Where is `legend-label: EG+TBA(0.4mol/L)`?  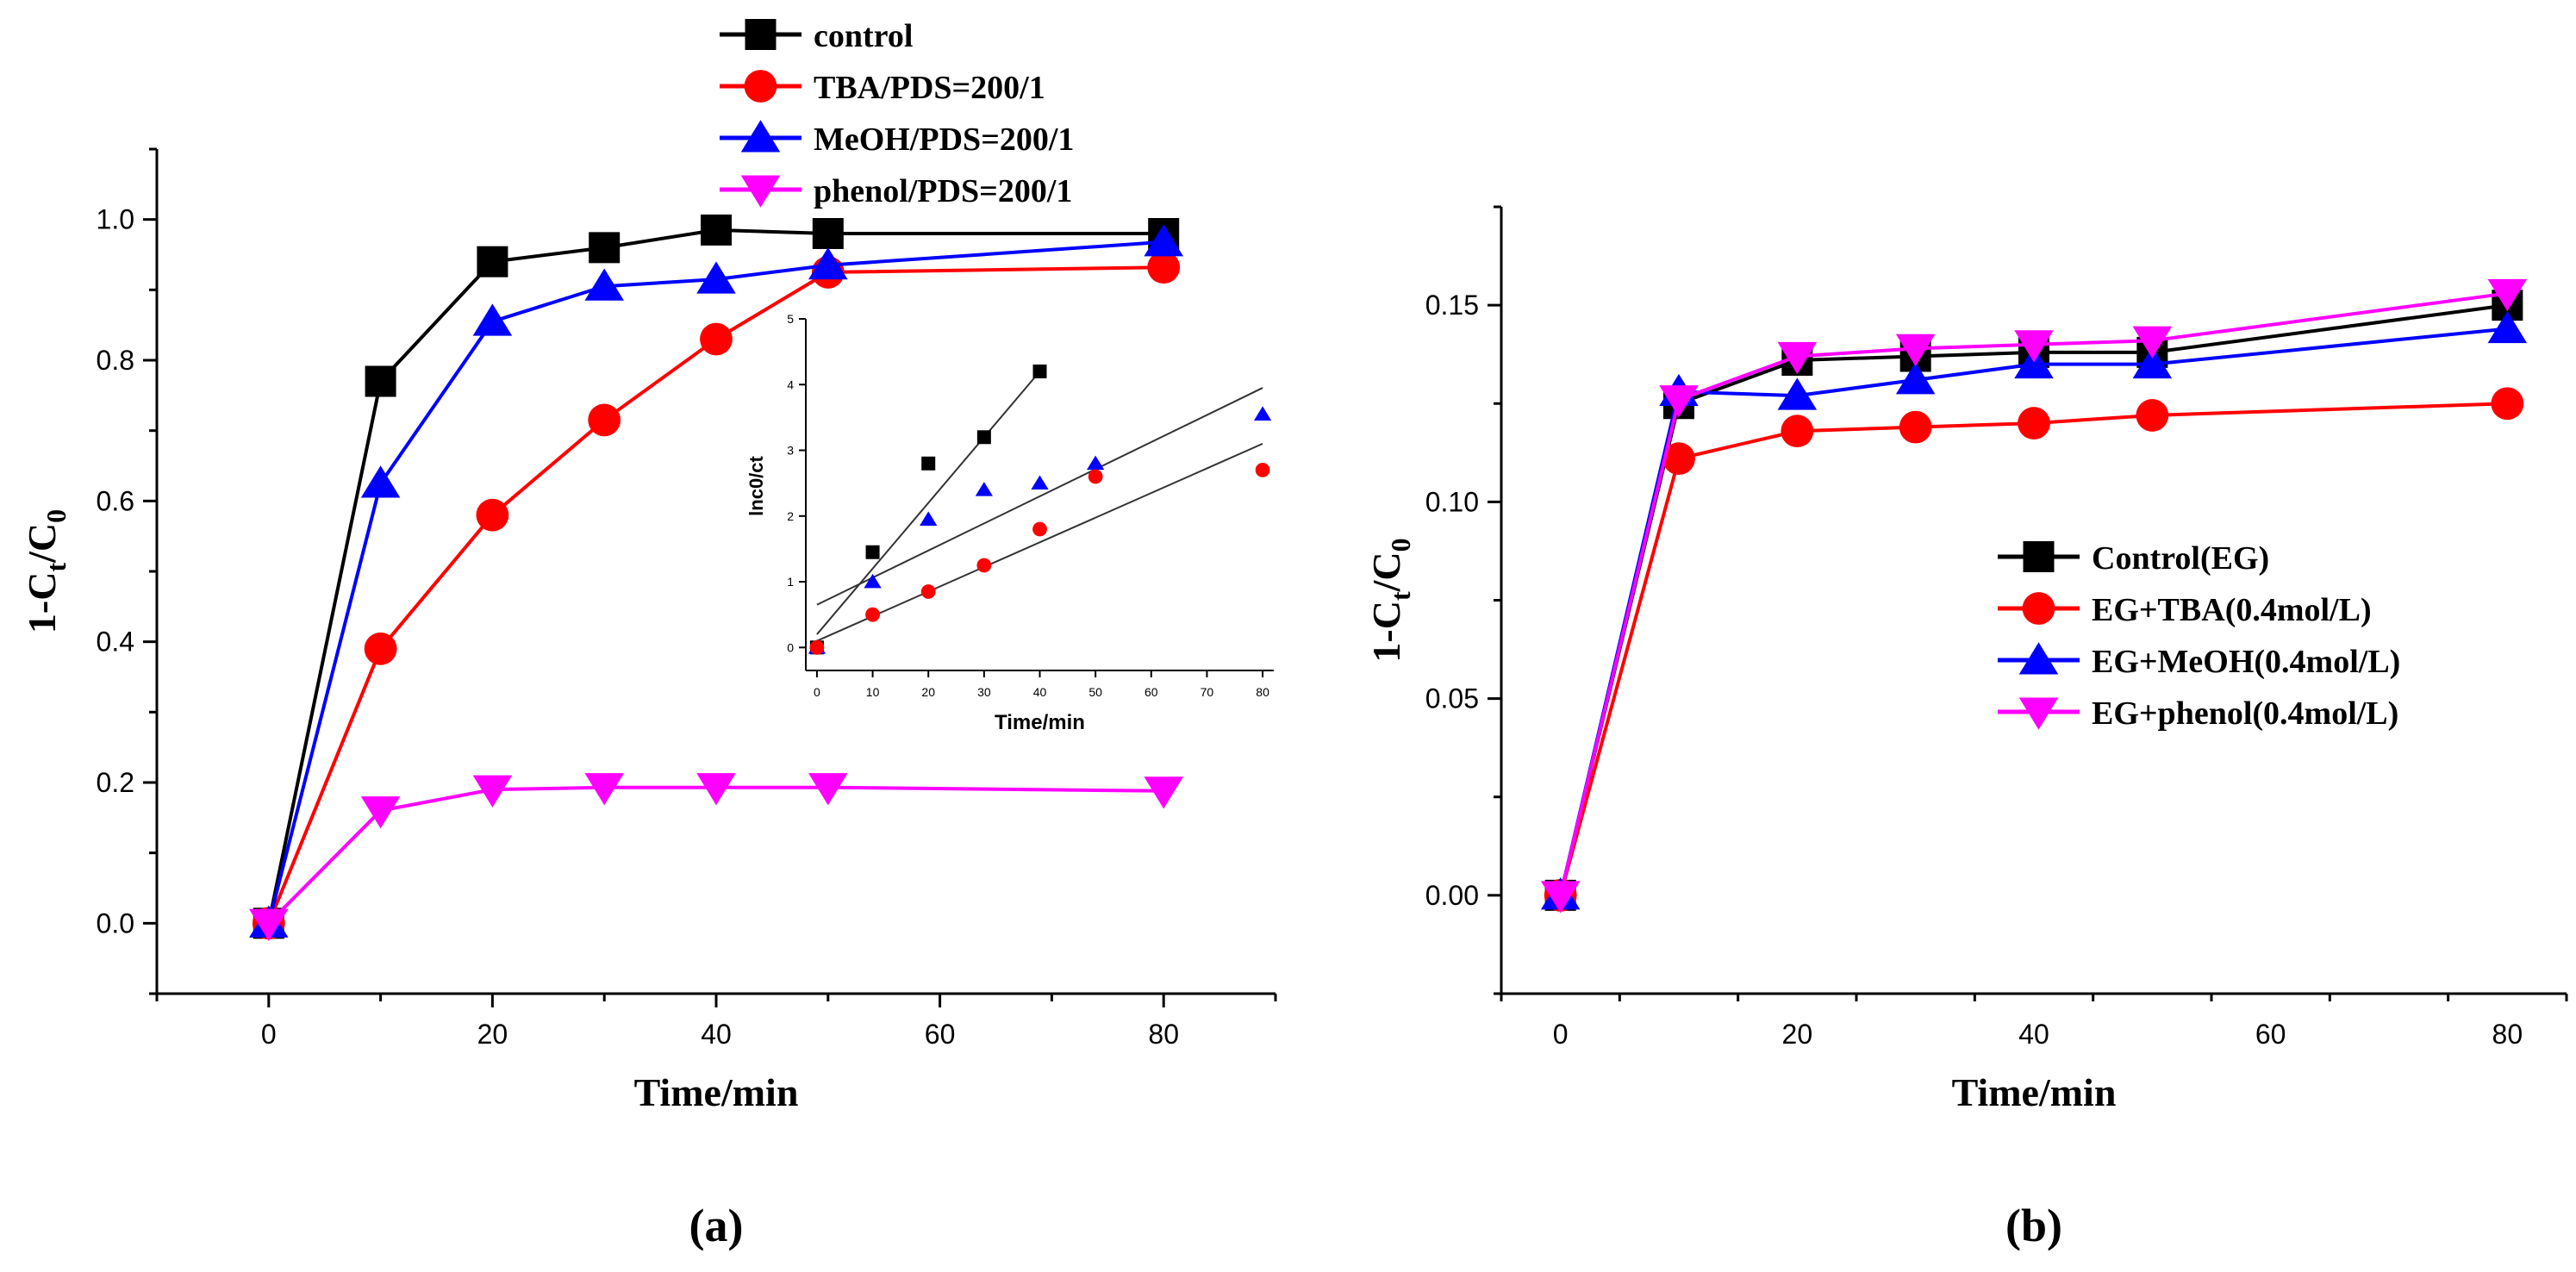 legend-label: EG+TBA(0.4mol/L) is located at coordinates (2232, 610).